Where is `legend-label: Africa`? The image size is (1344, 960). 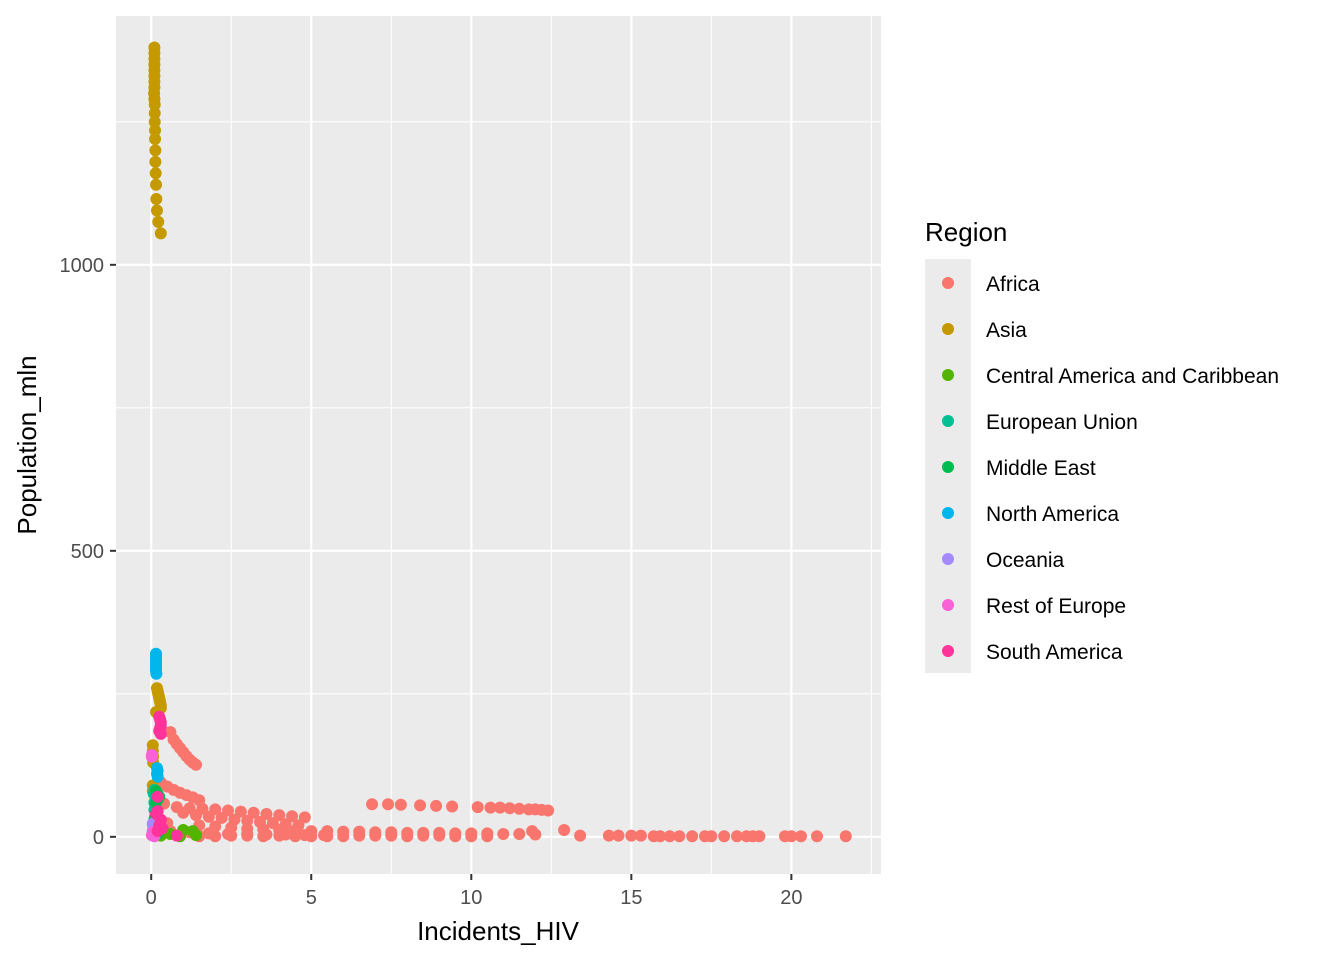 legend-label: Africa is located at coordinates (1013, 284).